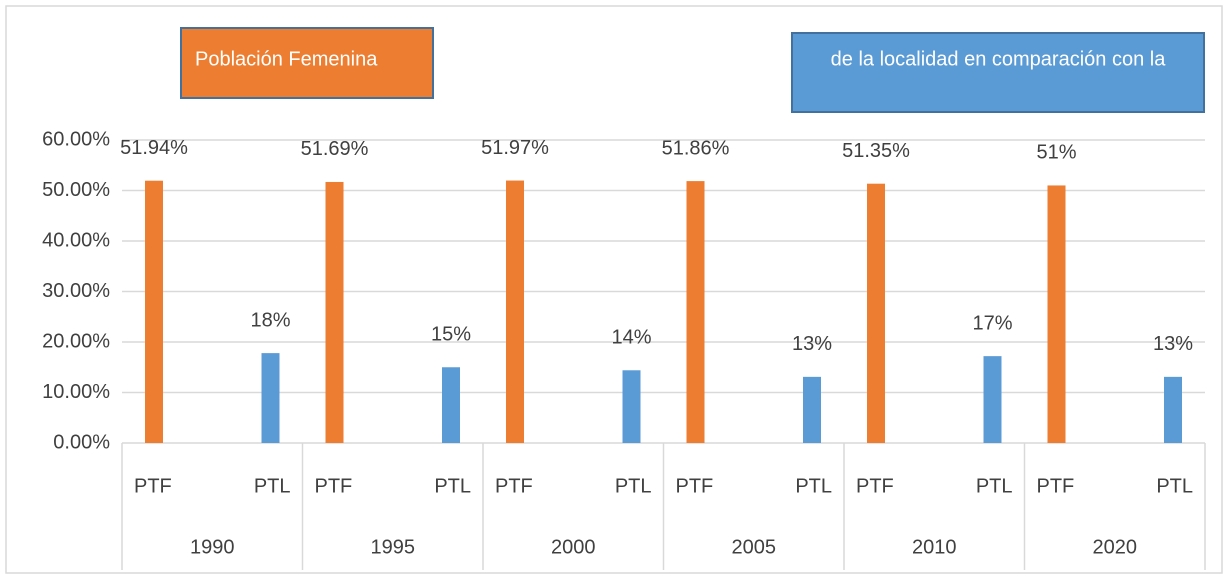 The width and height of the screenshot is (1228, 579). I want to click on x-group-label: 1990, so click(212, 547).